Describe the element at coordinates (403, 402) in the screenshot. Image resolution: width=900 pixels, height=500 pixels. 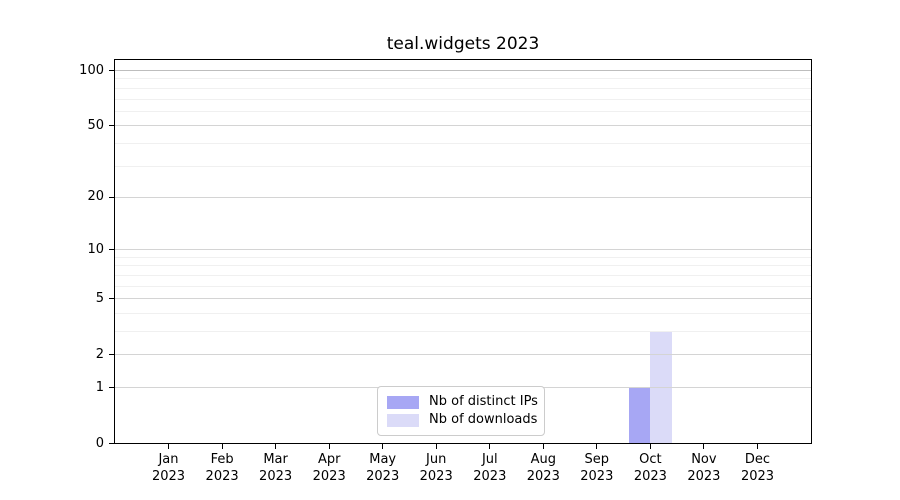
I see `legend-swatch-distinct-ips` at that location.